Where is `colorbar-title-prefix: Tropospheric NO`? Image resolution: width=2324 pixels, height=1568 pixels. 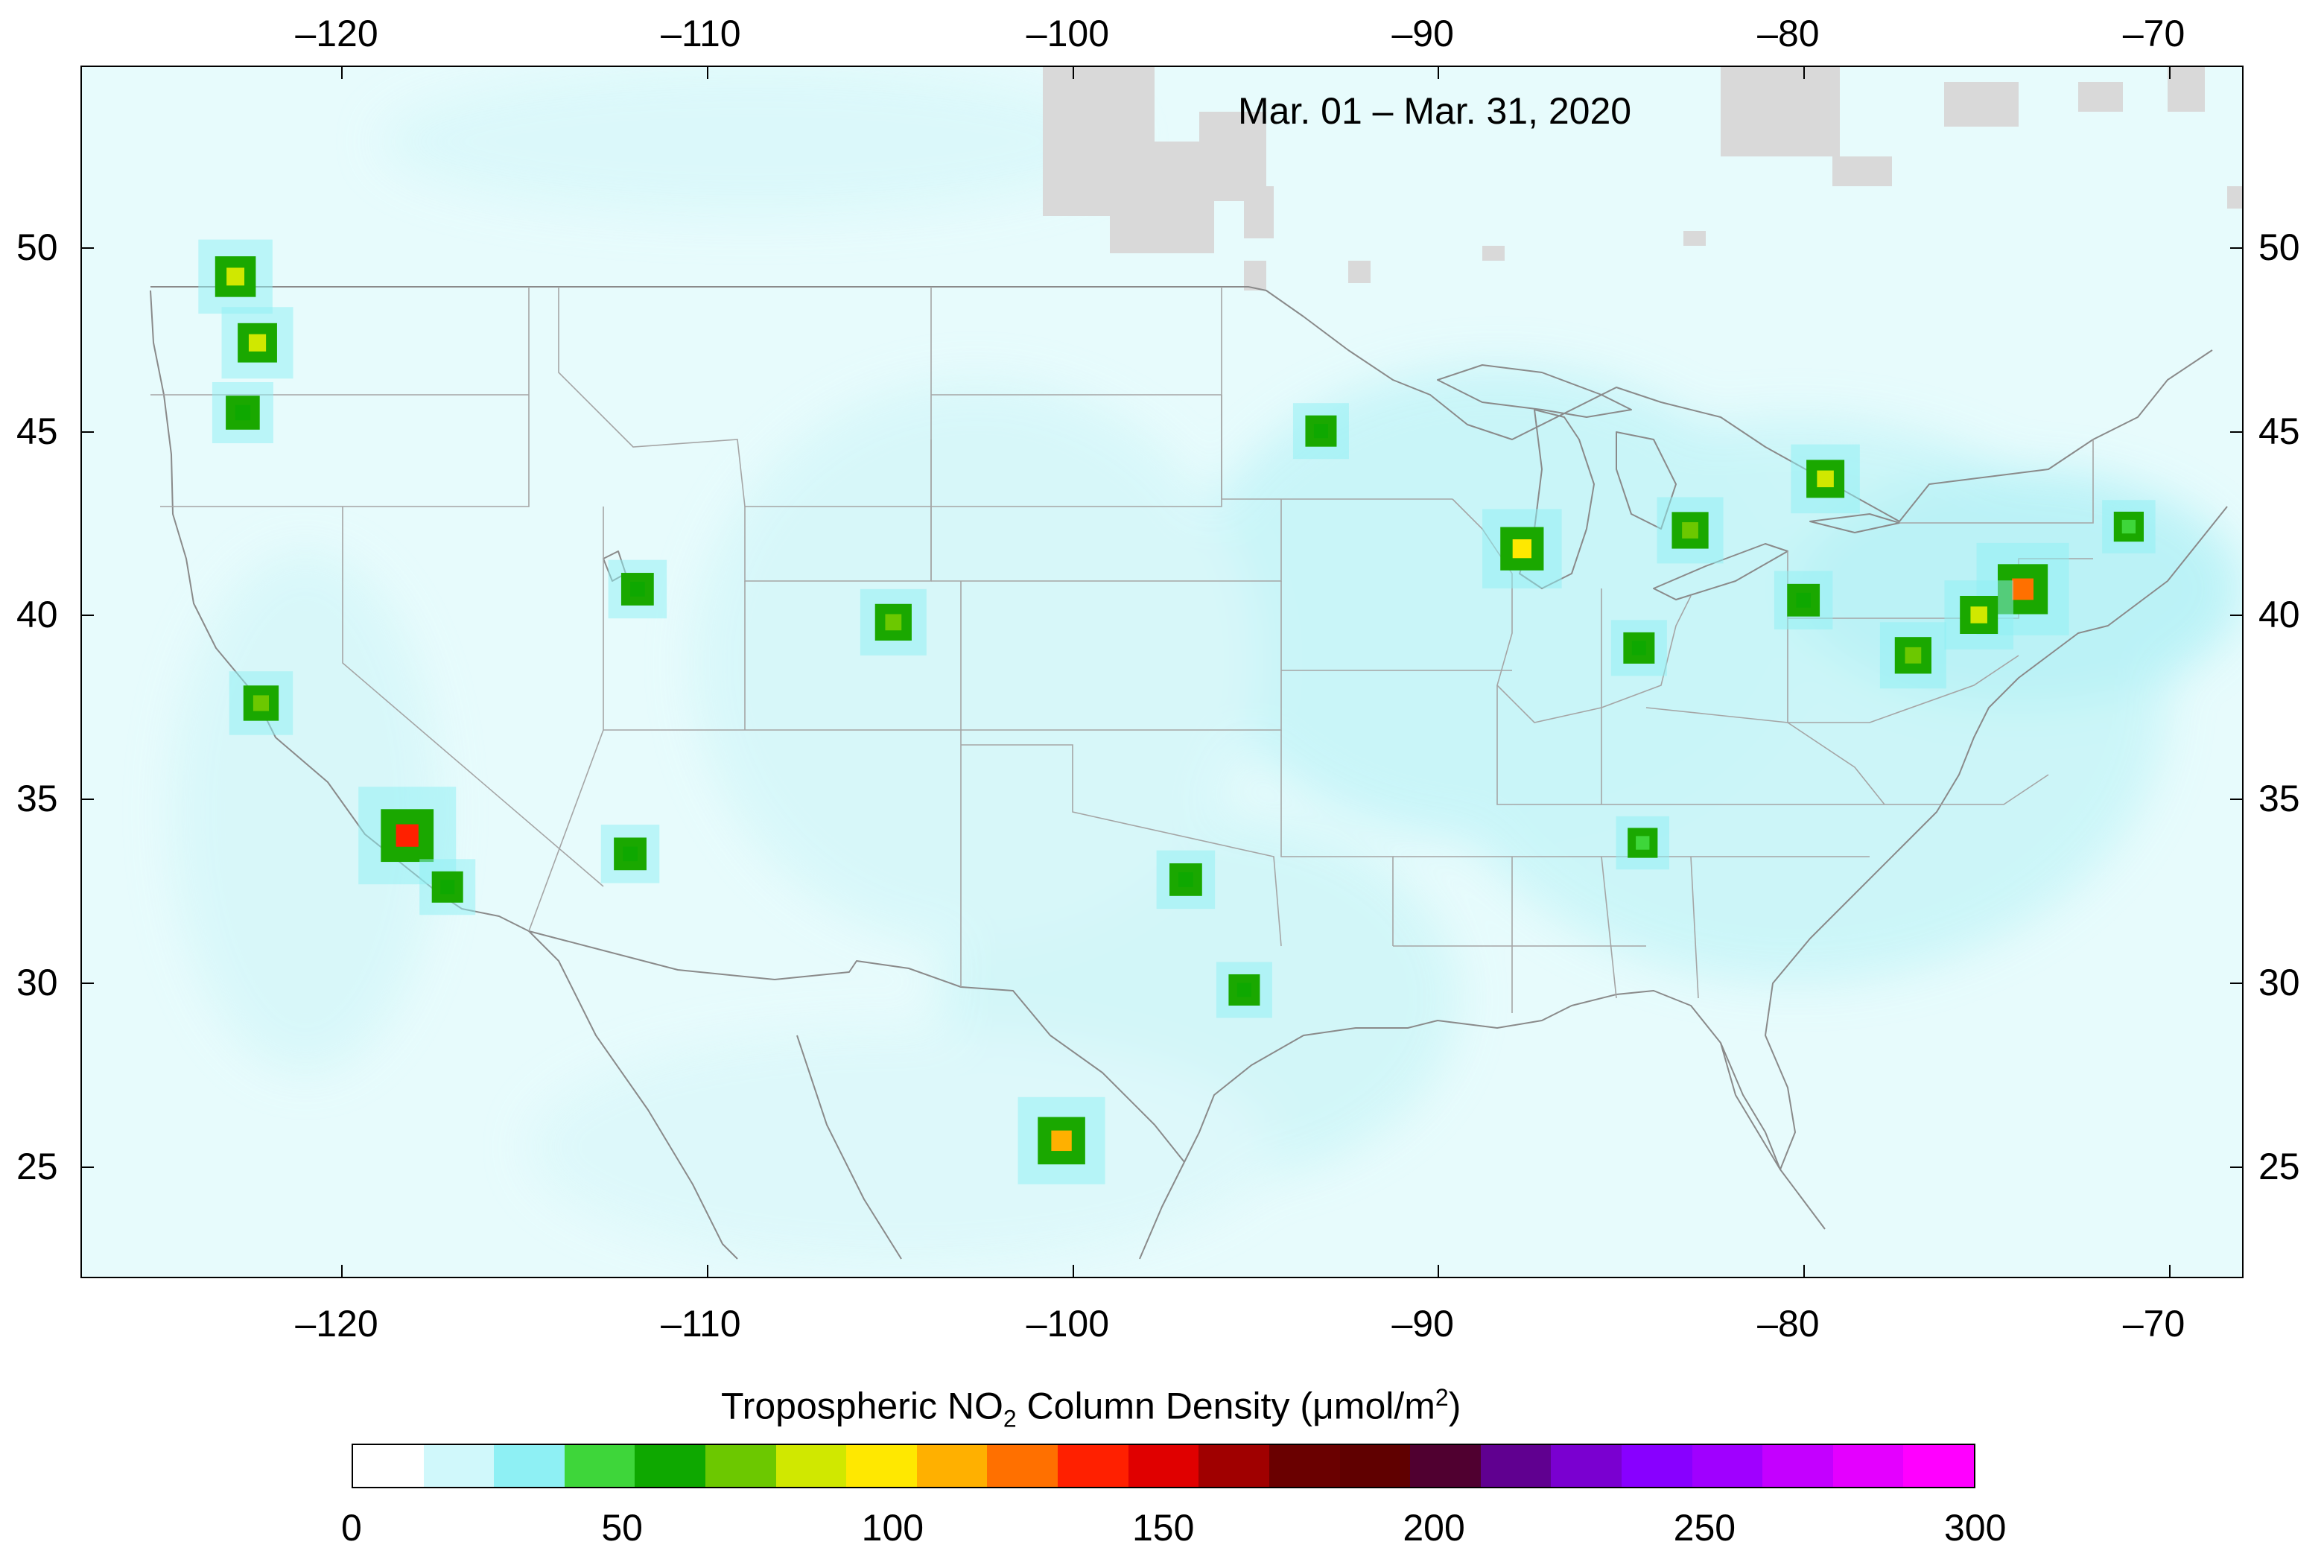
colorbar-title-prefix: Tropospheric NO is located at coordinates (862, 1406).